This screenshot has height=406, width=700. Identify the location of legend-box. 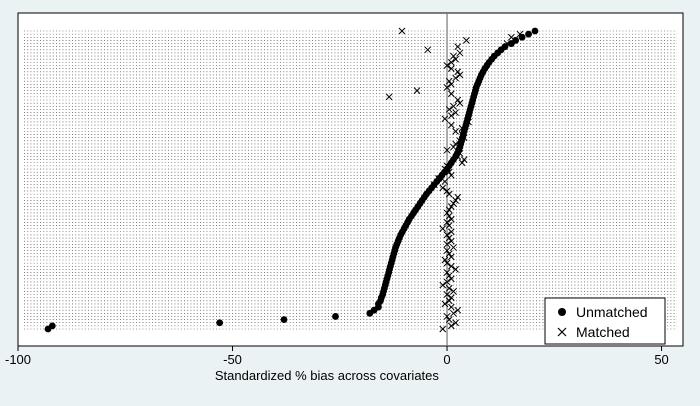
(605, 321).